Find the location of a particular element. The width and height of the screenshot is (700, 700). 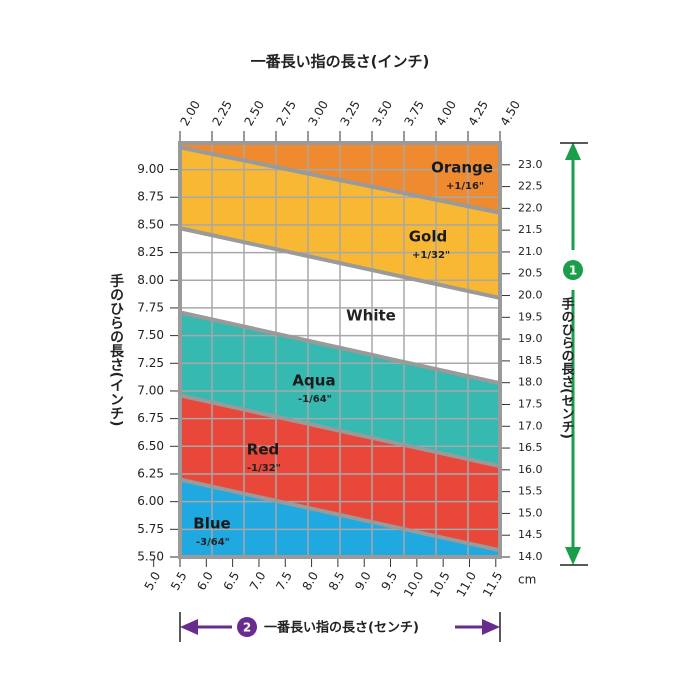

badge-number: 1 is located at coordinates (573, 271).